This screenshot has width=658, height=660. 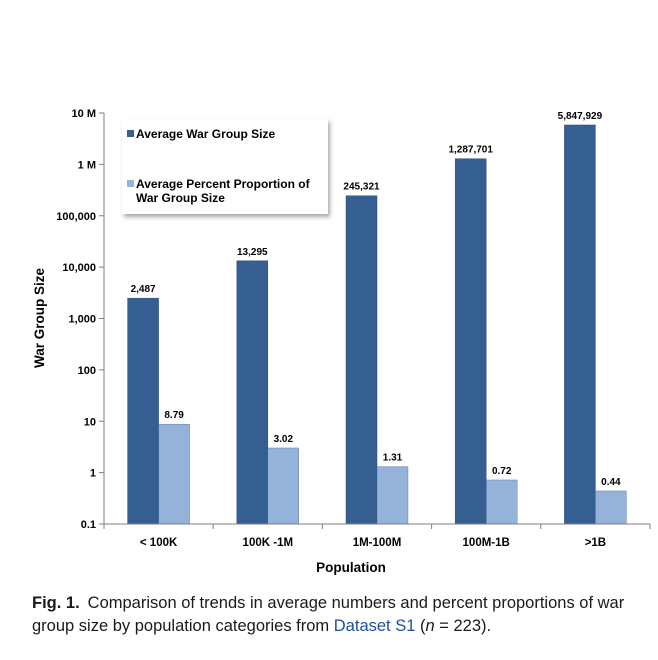 I want to click on y-axis-title: War Group Size, so click(x=39, y=318).